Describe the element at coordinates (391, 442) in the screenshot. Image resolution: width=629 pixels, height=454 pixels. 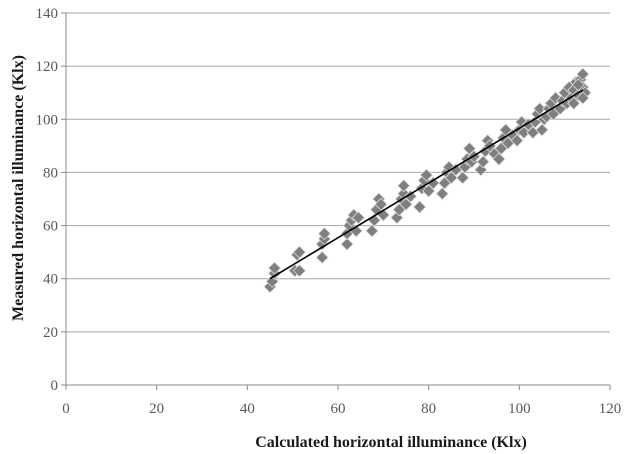
I see `x-axis-title: Calculated horizontal illuminance (Klx)` at that location.